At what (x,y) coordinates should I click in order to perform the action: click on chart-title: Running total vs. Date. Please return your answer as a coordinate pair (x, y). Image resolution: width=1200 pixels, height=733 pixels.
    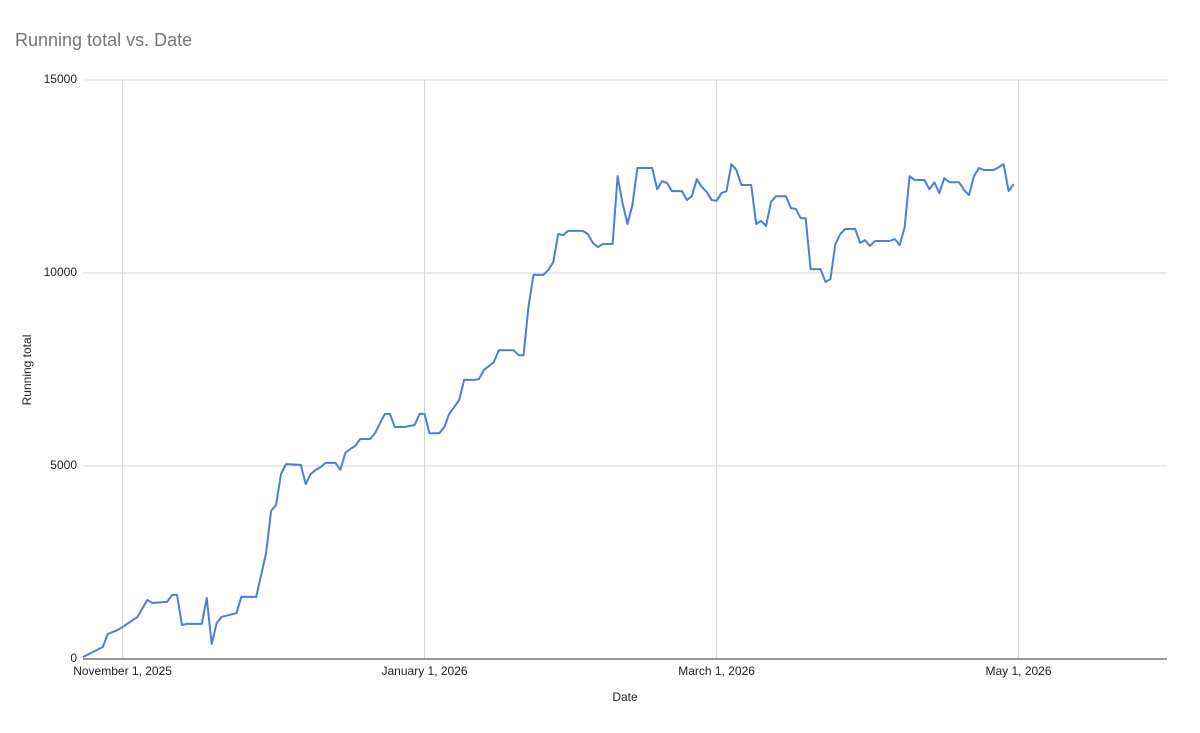
    Looking at the image, I should click on (103, 40).